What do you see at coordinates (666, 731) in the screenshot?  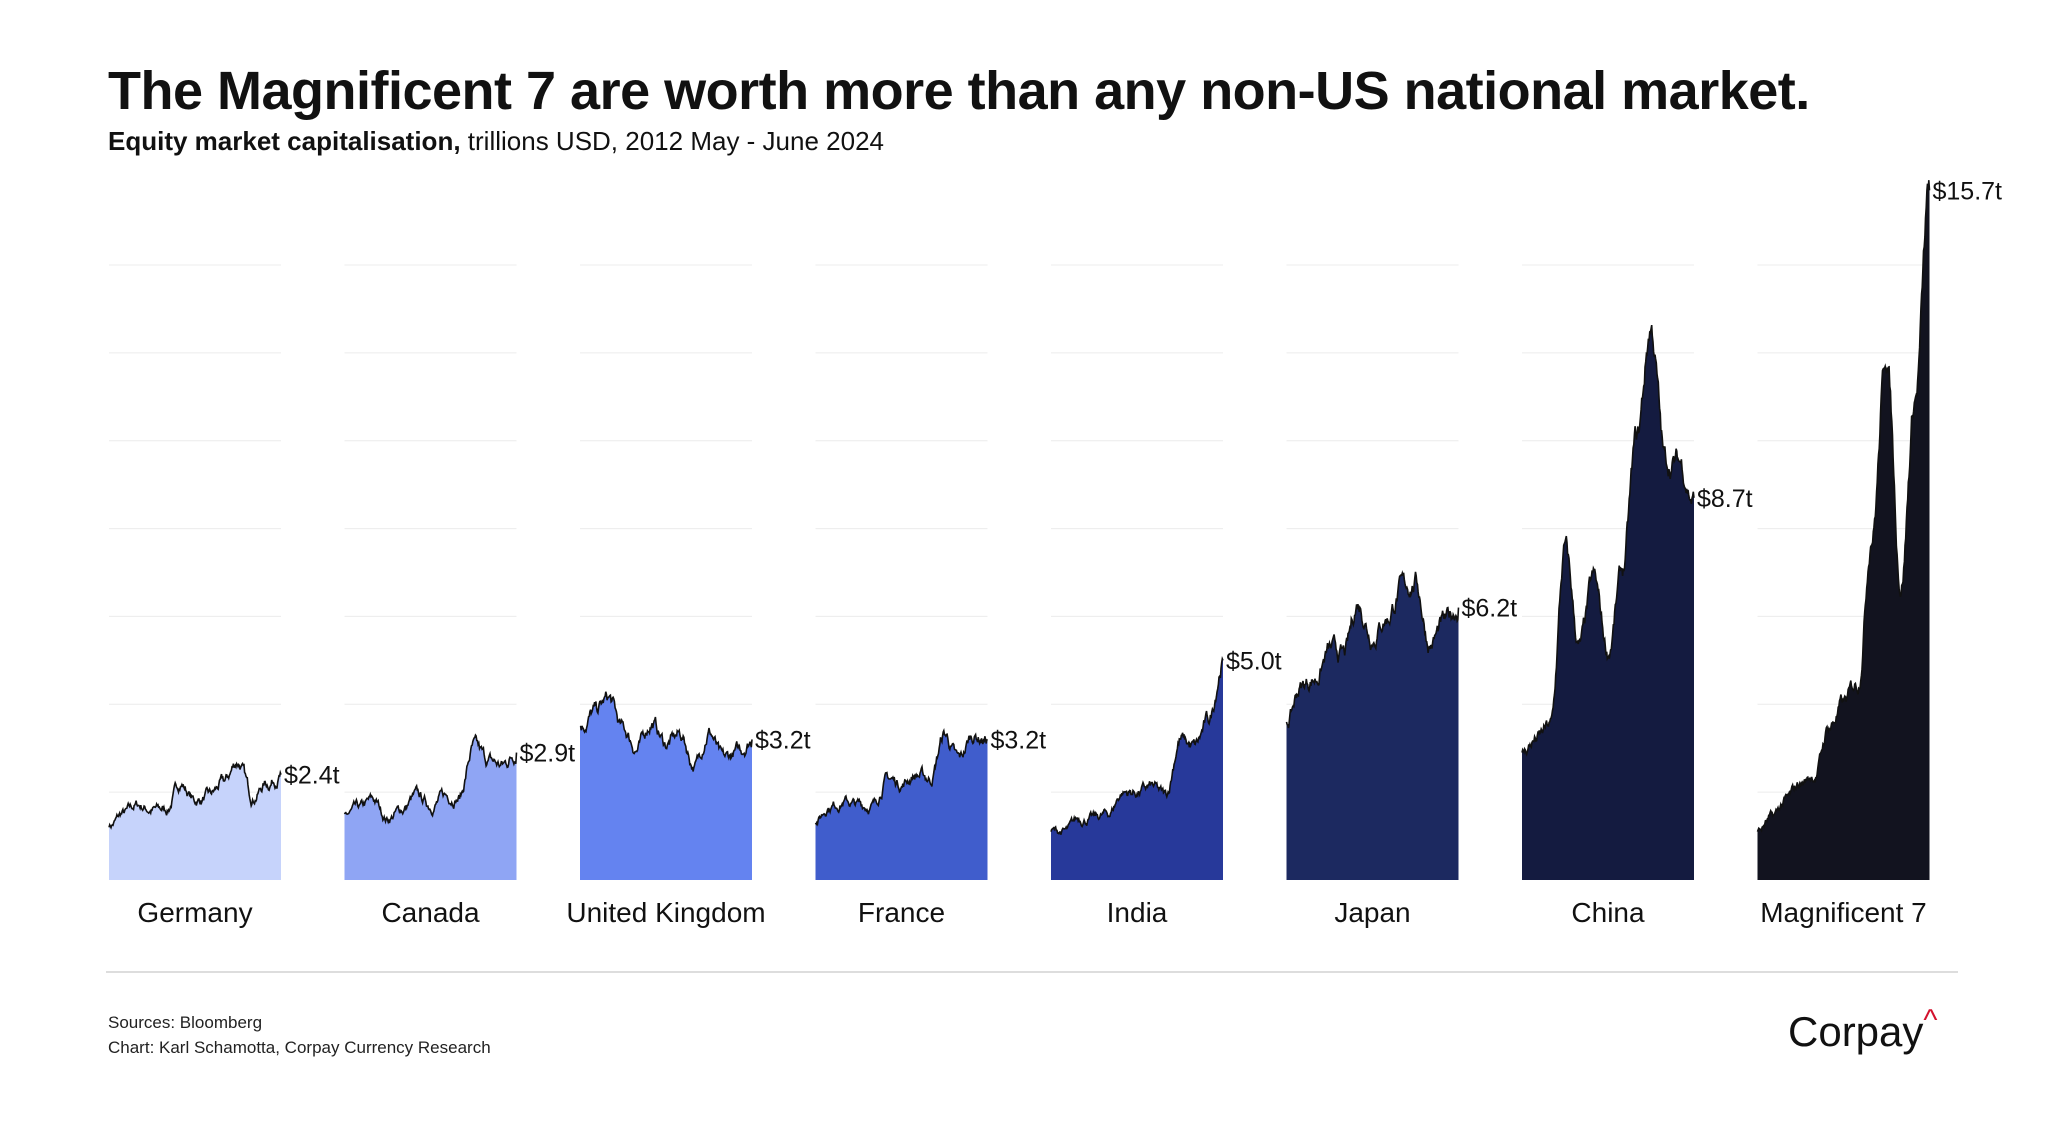 I see `line-united-kingdom` at bounding box center [666, 731].